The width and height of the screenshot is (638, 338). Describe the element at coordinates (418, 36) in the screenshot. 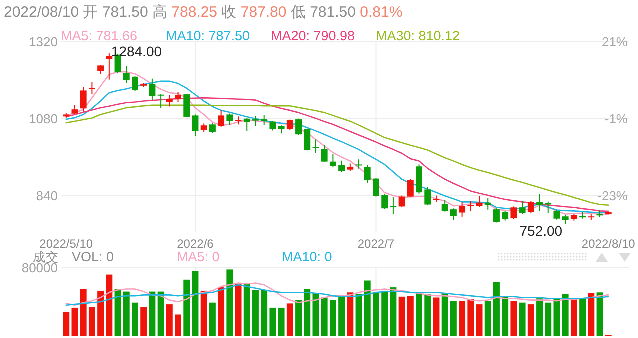

I see `text: MA30: 810.12` at that location.